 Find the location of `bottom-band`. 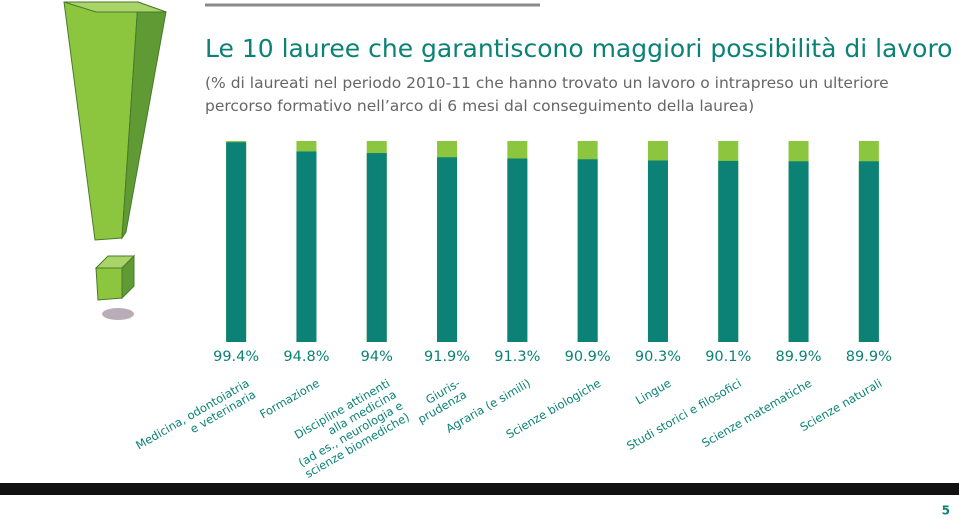

bottom-band is located at coordinates (479, 489).